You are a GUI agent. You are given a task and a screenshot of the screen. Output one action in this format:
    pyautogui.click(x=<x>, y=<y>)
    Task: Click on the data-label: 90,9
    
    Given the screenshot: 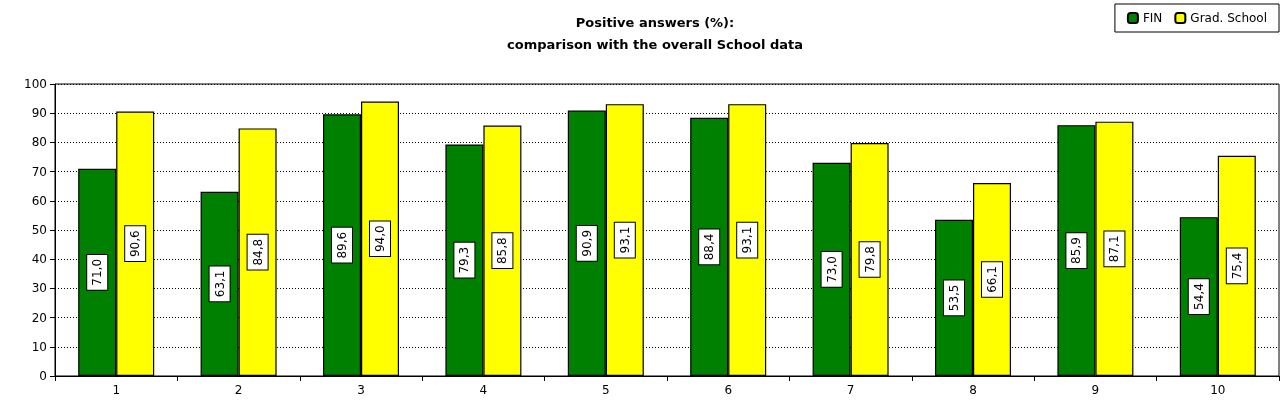 What is the action you would take?
    pyautogui.click(x=586, y=243)
    